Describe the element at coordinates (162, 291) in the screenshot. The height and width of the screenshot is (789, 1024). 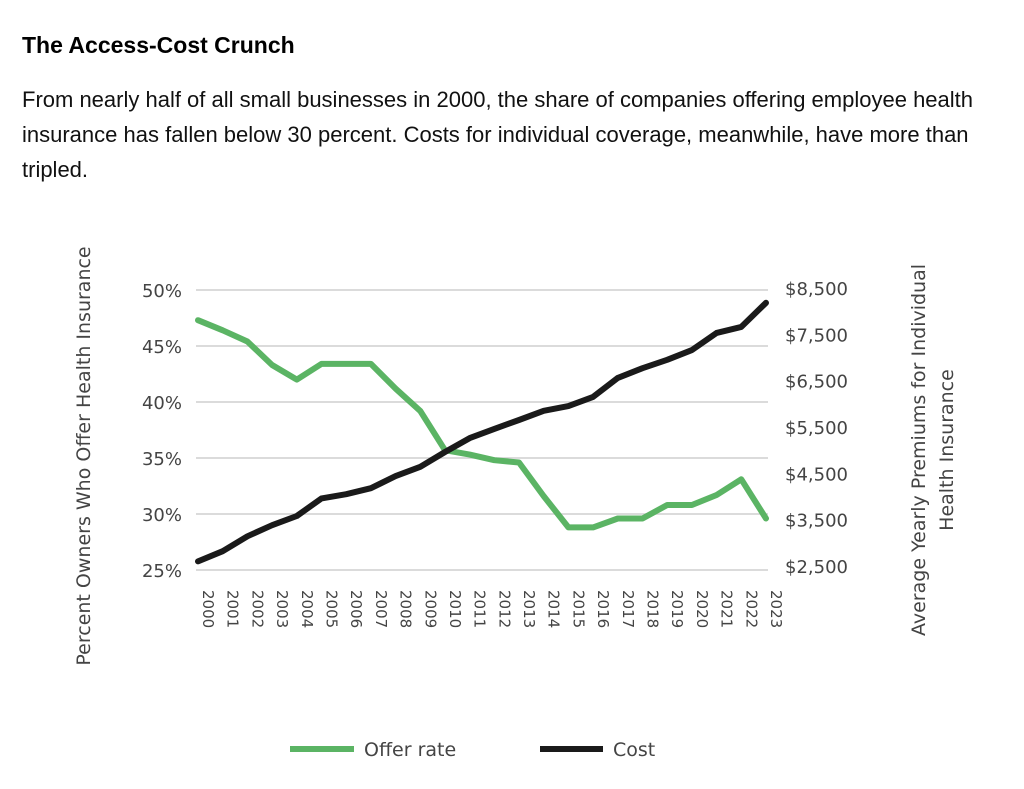
I see `left-tick-label: 50%` at that location.